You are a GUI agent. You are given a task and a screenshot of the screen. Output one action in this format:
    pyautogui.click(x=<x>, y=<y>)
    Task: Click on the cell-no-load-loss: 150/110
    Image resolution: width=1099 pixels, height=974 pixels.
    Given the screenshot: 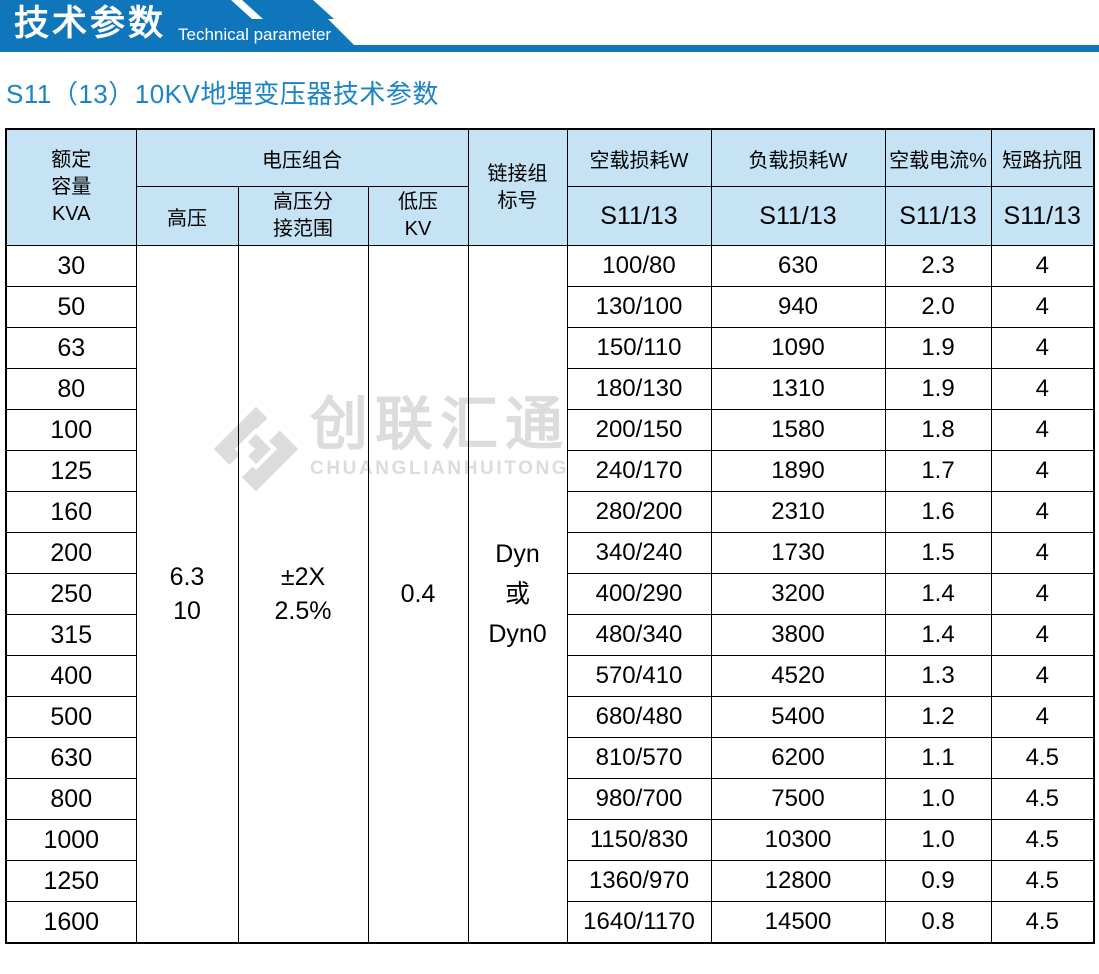 What is the action you would take?
    pyautogui.click(x=639, y=348)
    